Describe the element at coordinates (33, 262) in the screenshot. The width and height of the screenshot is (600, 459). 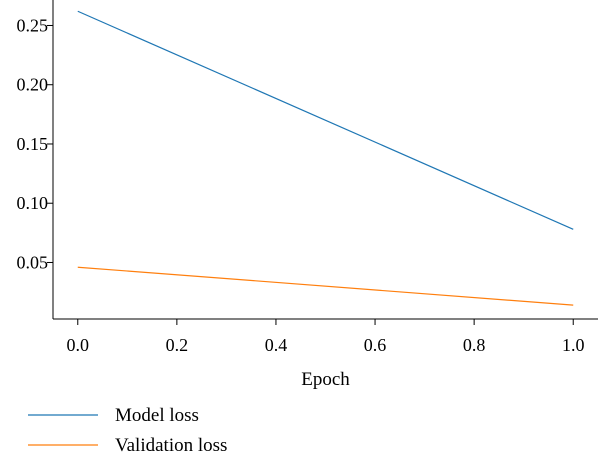
I see `y-tick-label: 0.05` at that location.